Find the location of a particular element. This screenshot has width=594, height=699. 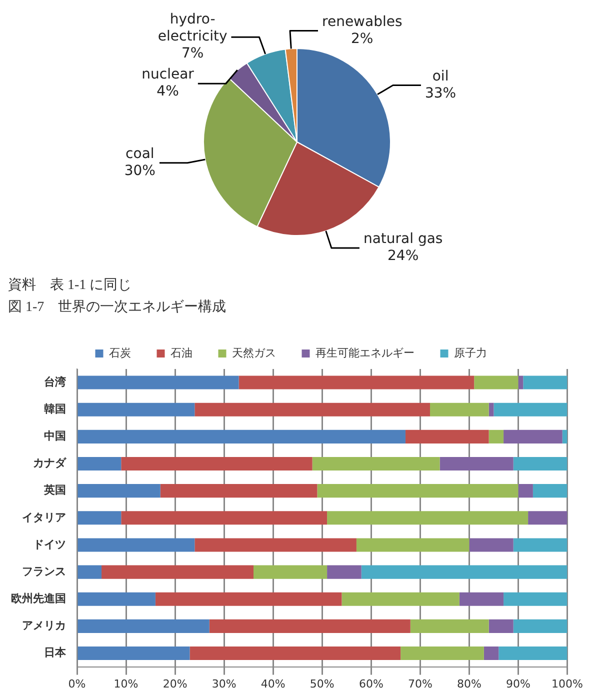

chart-title: 図 1-7 世界の一次エネルギー構成 is located at coordinates (118, 307).